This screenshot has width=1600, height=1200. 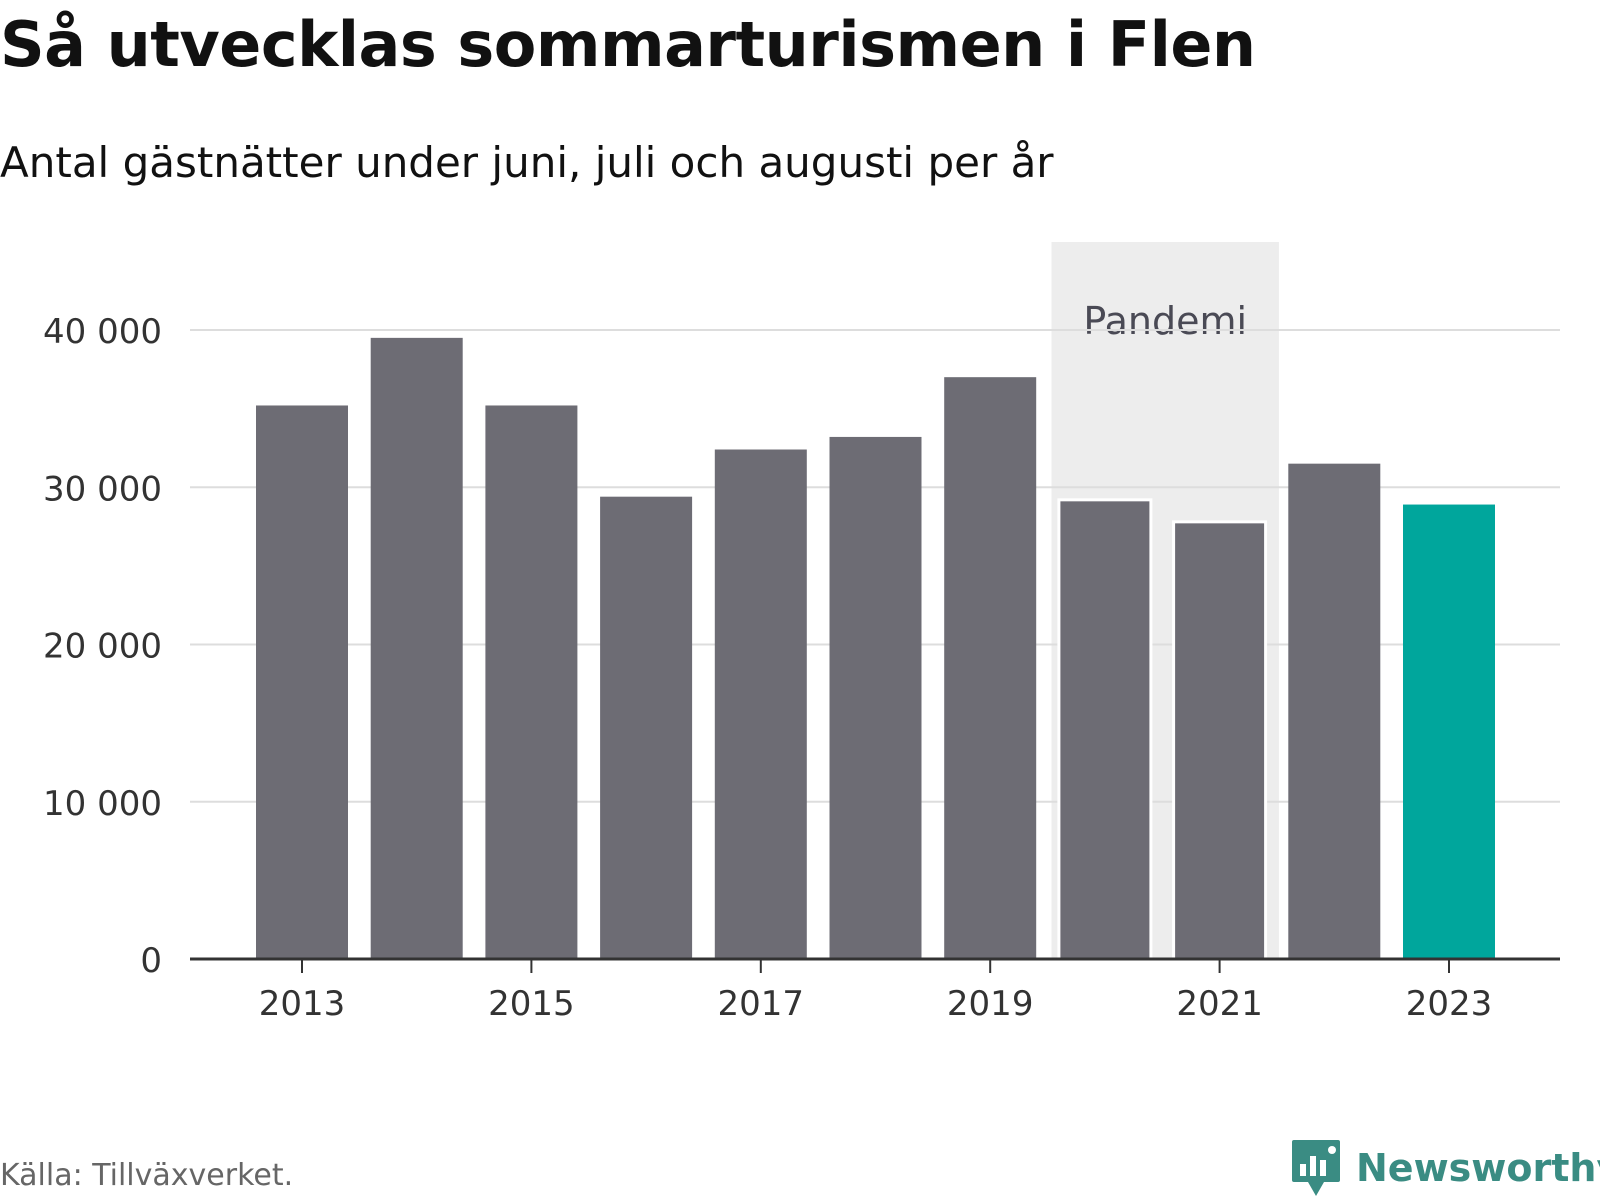 What do you see at coordinates (990, 1004) in the screenshot?
I see `x-tick-label: 2019` at bounding box center [990, 1004].